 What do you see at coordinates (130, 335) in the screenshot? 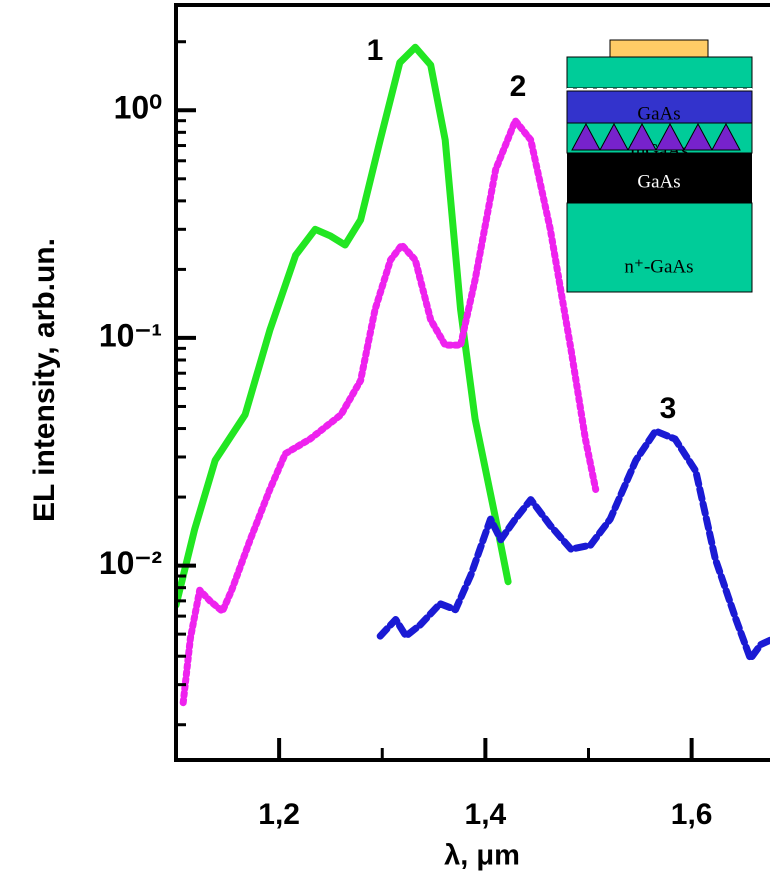
I see `y-tick-label: 10⁻¹` at bounding box center [130, 335].